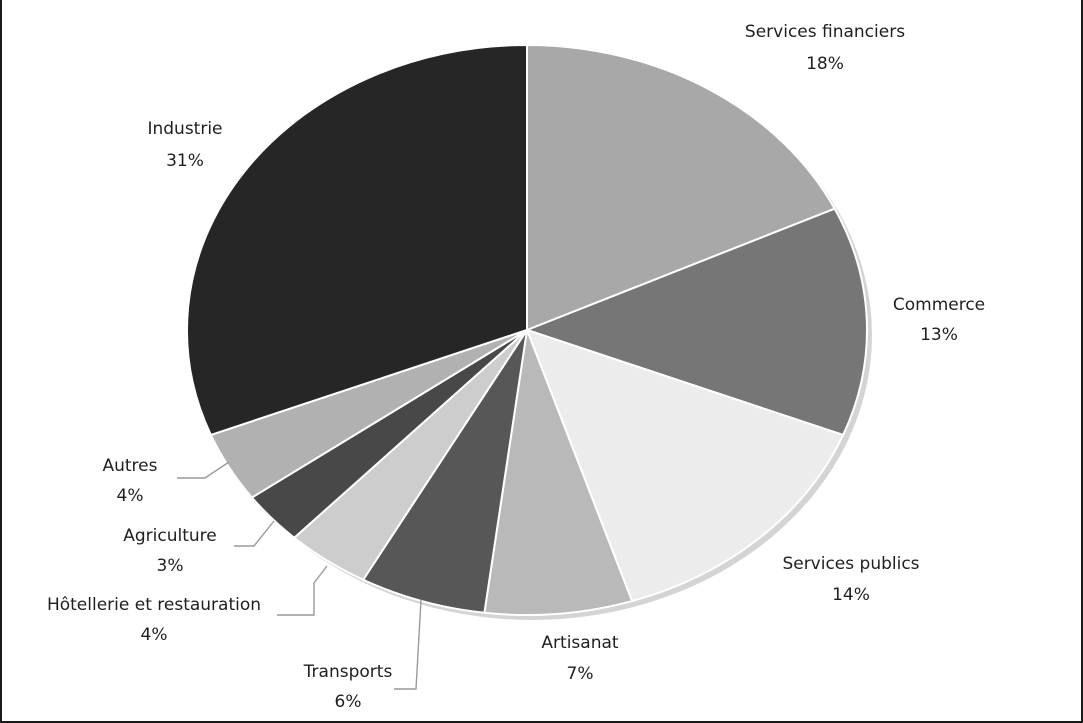 The height and width of the screenshot is (723, 1083). What do you see at coordinates (348, 672) in the screenshot?
I see `slice-label-transports: Transports` at bounding box center [348, 672].